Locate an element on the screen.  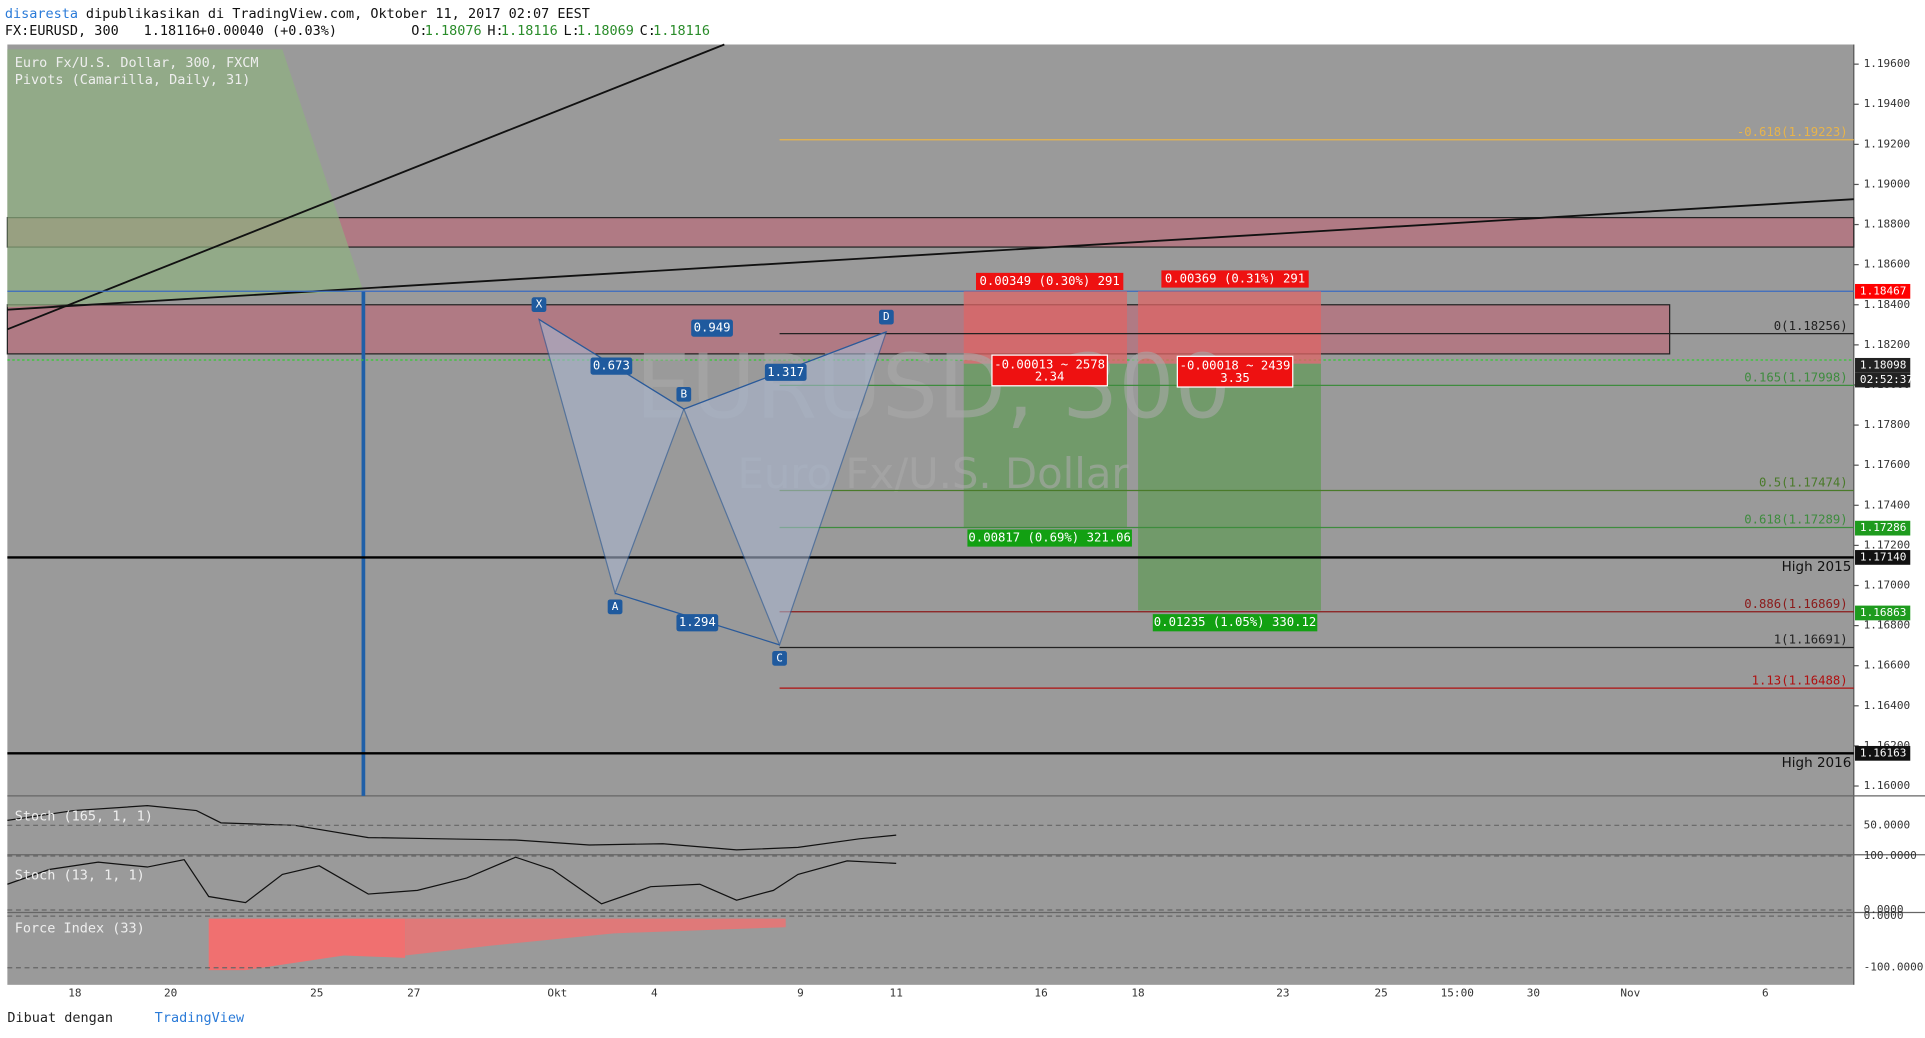
target-box is located at coordinates (1235, 279).